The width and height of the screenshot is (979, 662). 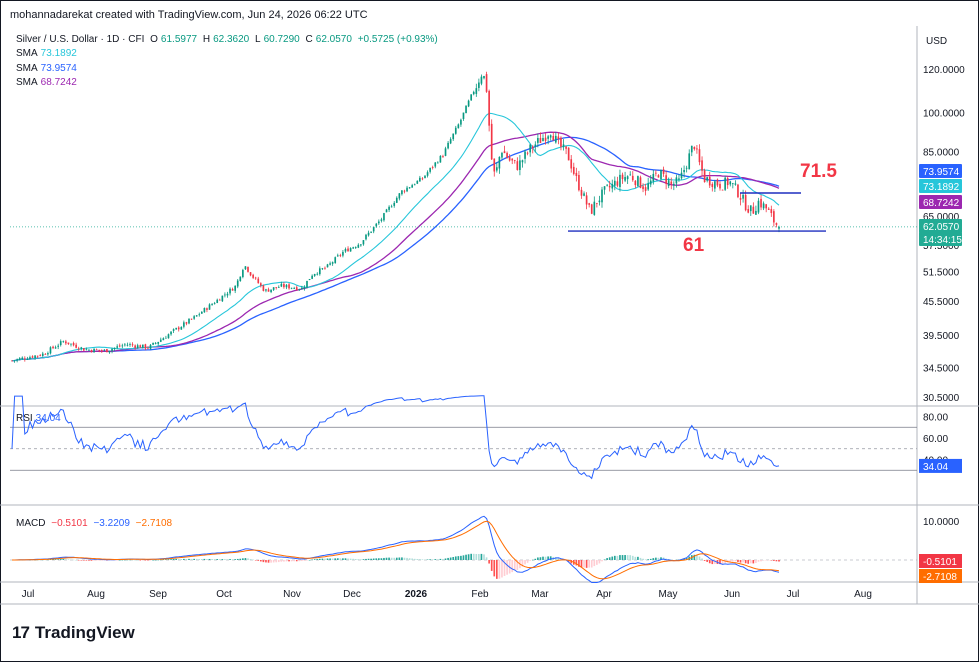 What do you see at coordinates (48, 83) in the screenshot?
I see `sma-legend-3: SMA 68.7242` at bounding box center [48, 83].